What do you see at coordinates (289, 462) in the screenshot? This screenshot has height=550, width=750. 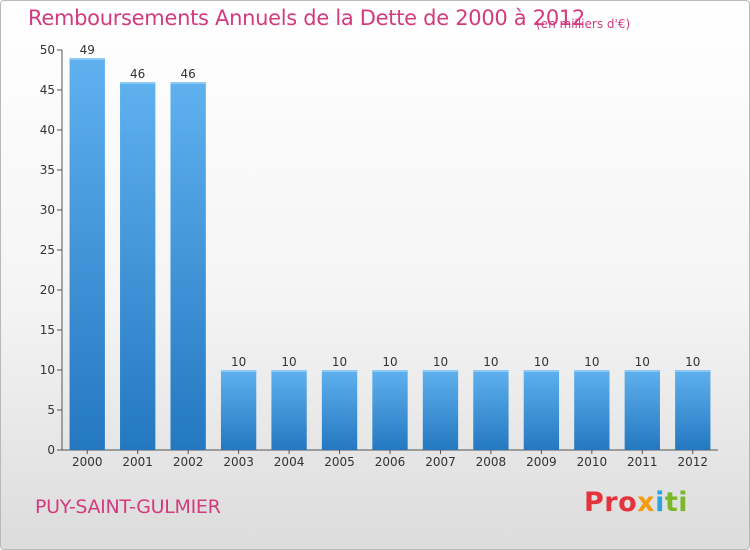 I see `x-tick-label: 2004` at bounding box center [289, 462].